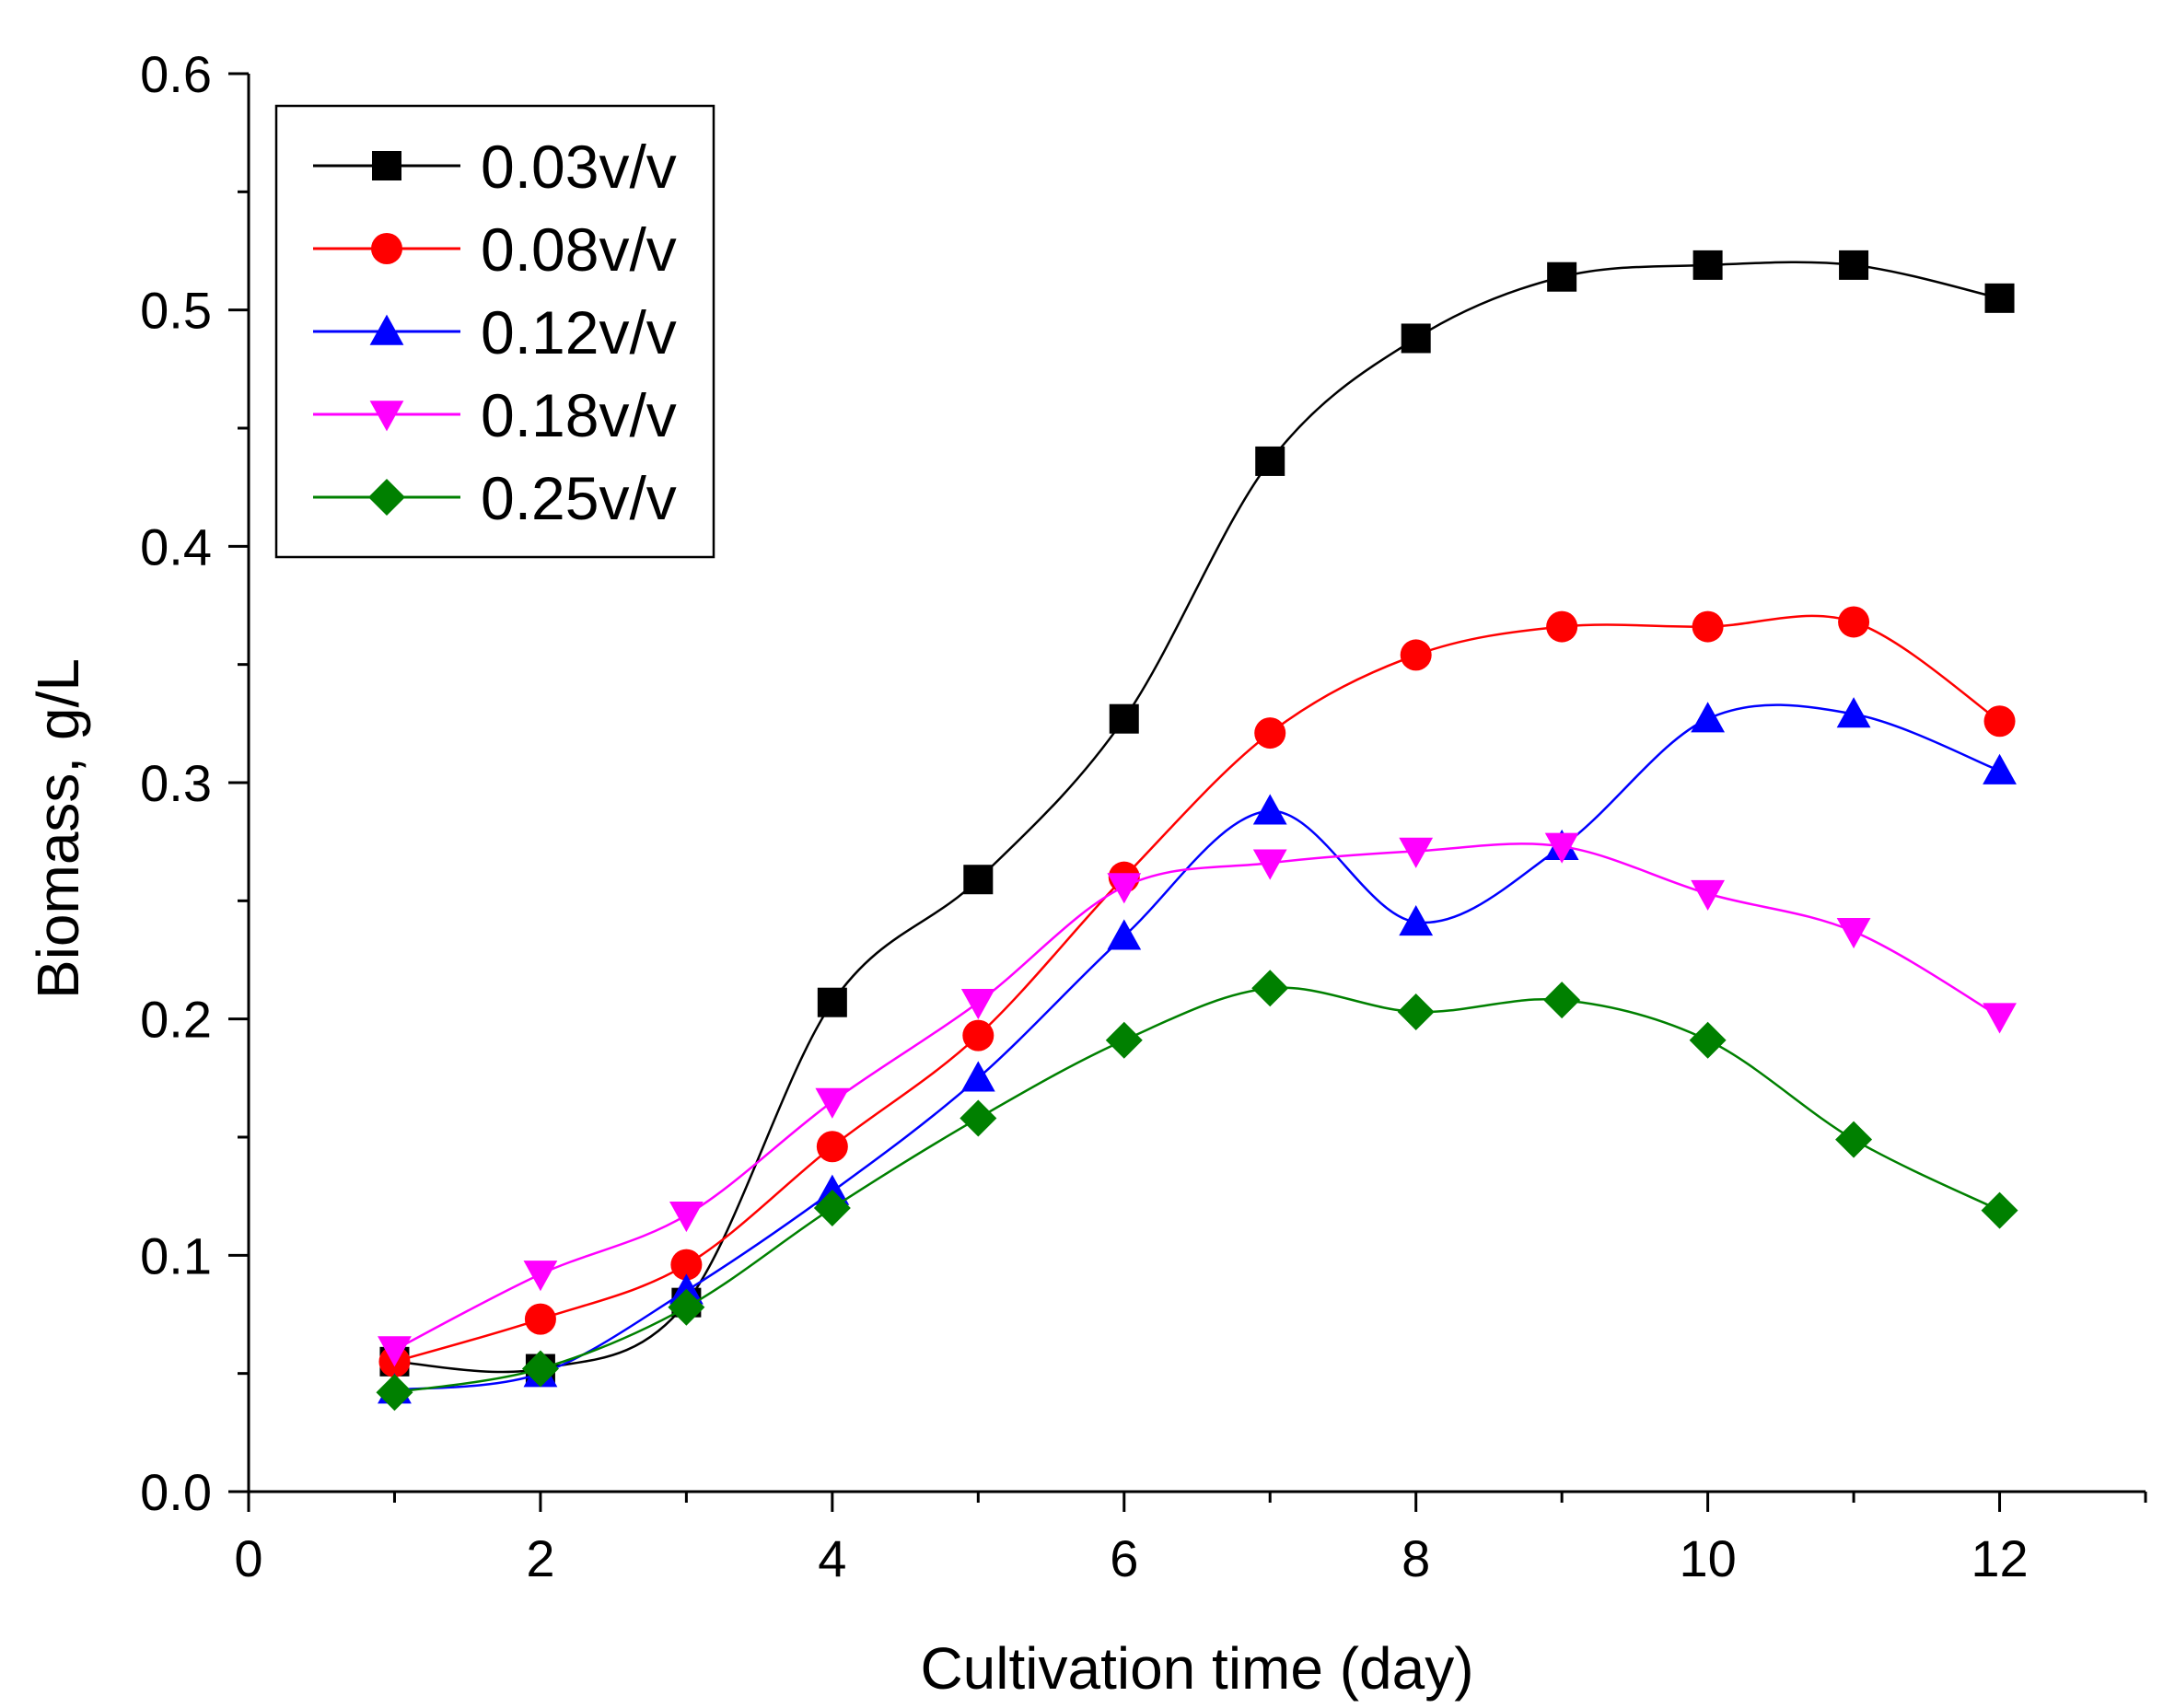  I want to click on y-tick-label: 0.2, so click(176, 1020).